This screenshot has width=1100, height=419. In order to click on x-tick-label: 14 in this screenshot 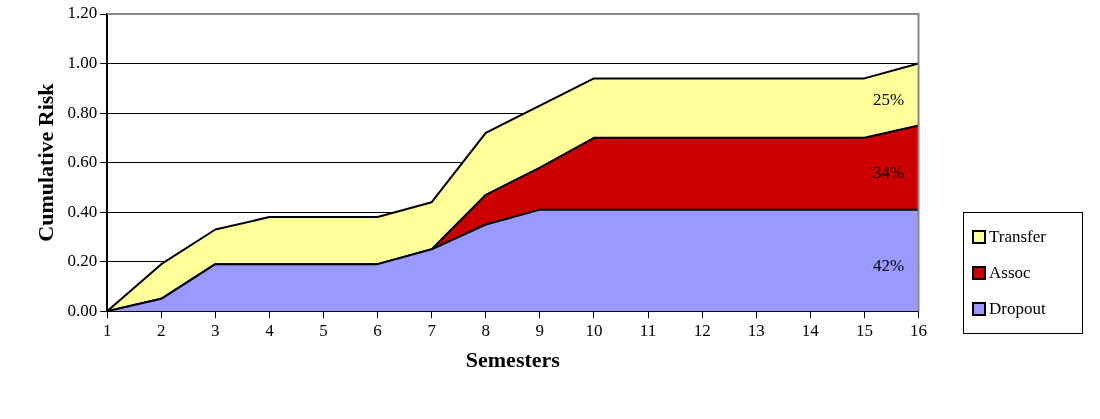, I will do `click(810, 330)`.